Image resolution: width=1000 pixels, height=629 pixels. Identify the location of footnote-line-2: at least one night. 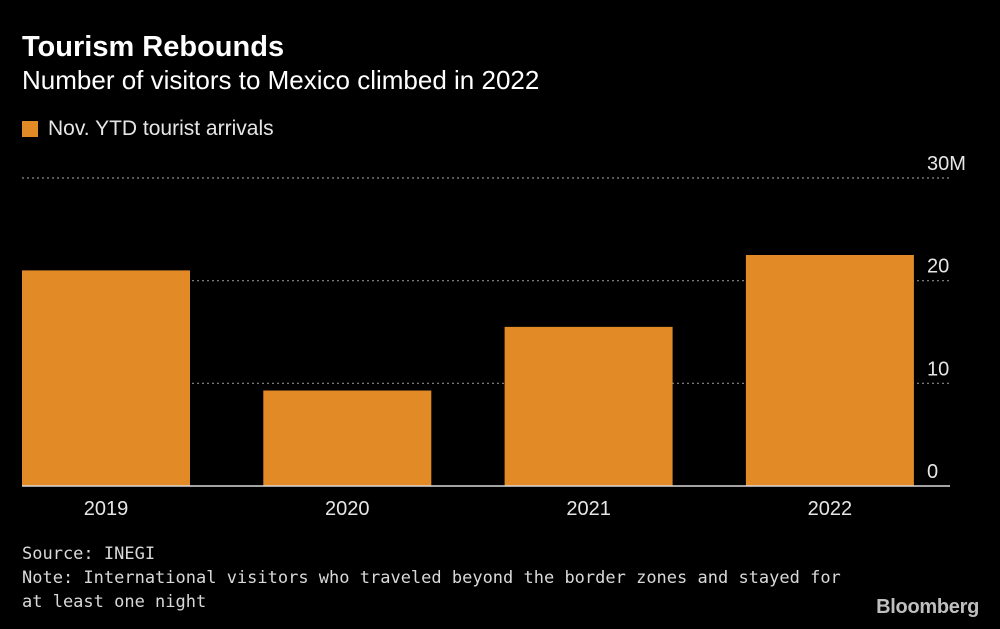
(114, 602).